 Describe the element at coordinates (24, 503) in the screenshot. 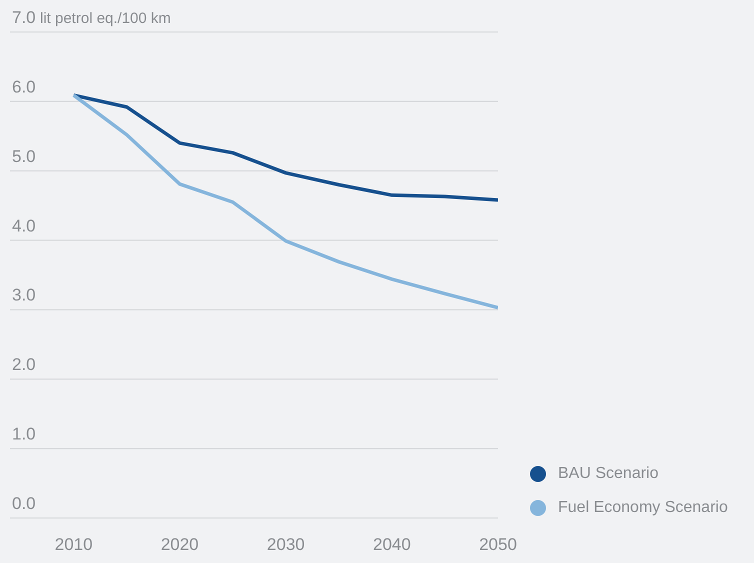

I see `y-tick-label: 0.0` at that location.